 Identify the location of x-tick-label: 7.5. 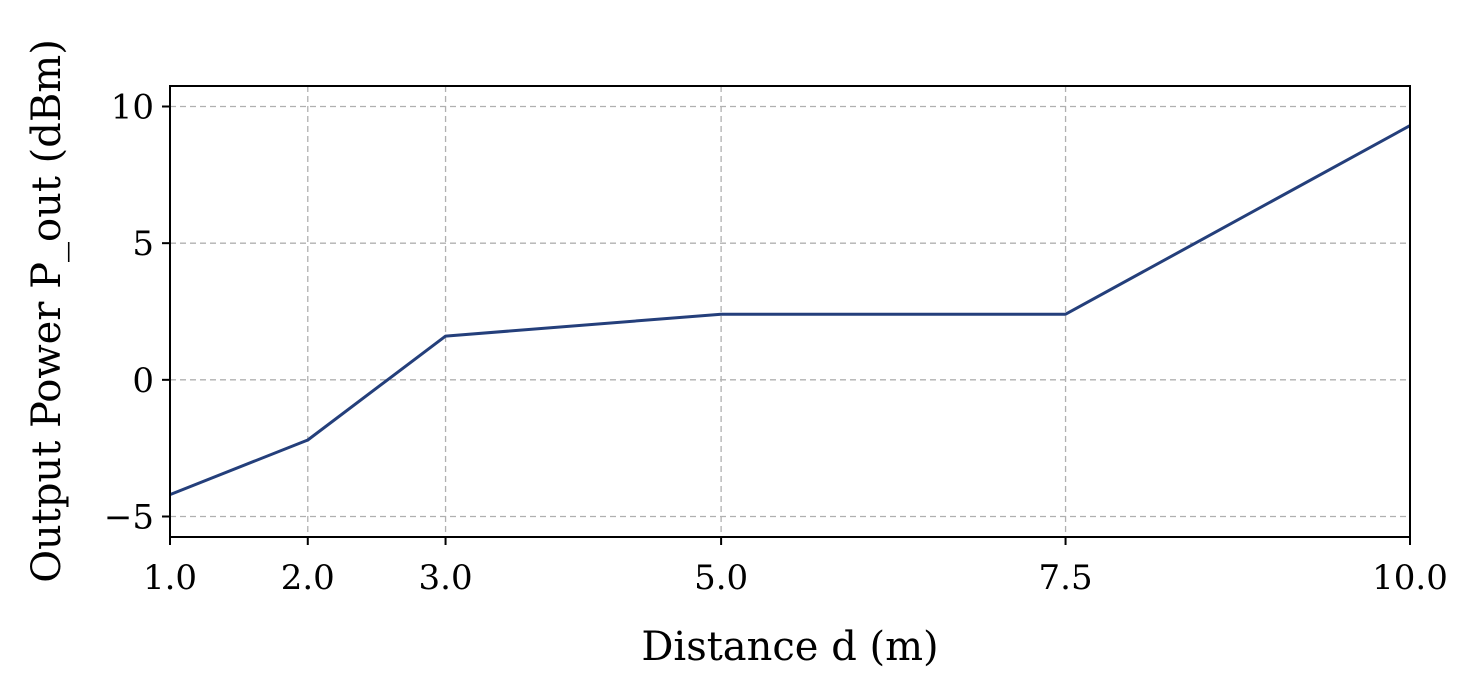
(1066, 578).